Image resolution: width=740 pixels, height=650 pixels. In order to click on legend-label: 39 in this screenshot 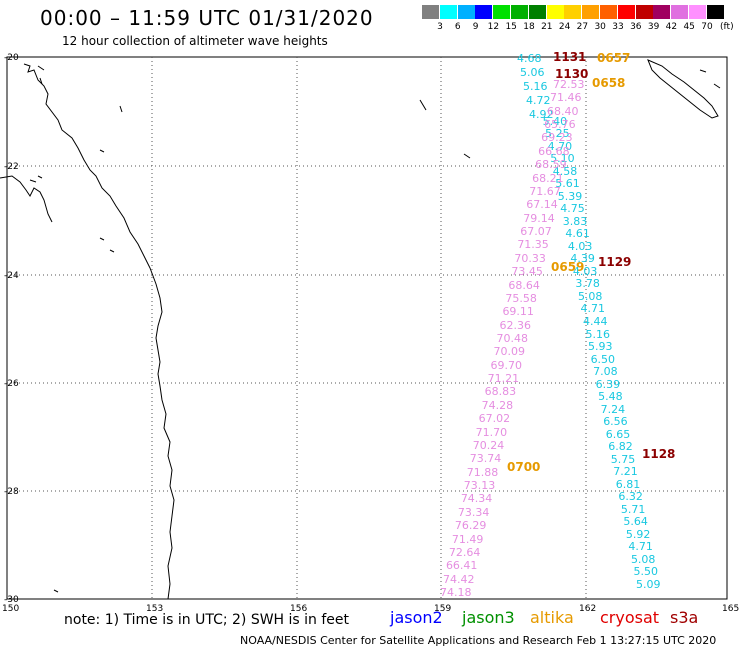, I will do `click(653, 27)`.